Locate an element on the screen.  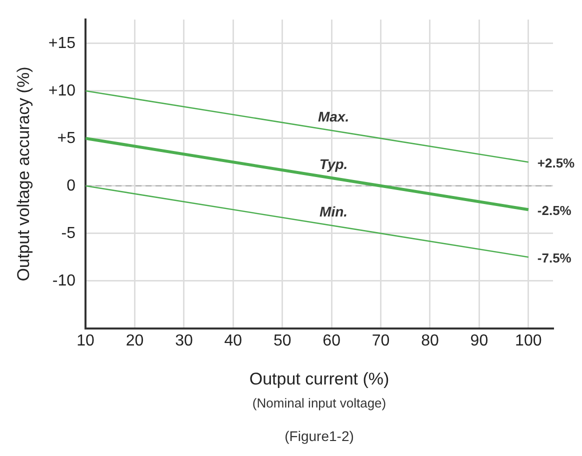
series-label: Min. is located at coordinates (334, 212).